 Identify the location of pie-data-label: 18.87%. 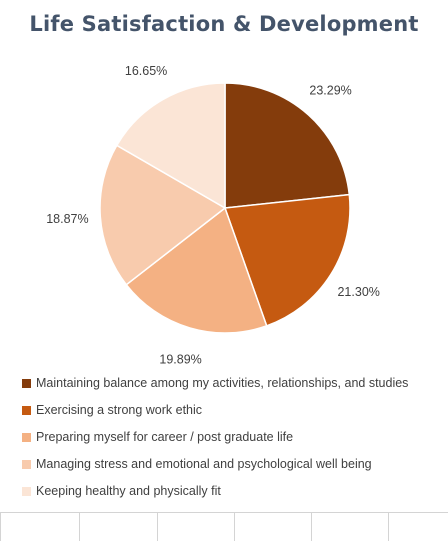
(67, 219).